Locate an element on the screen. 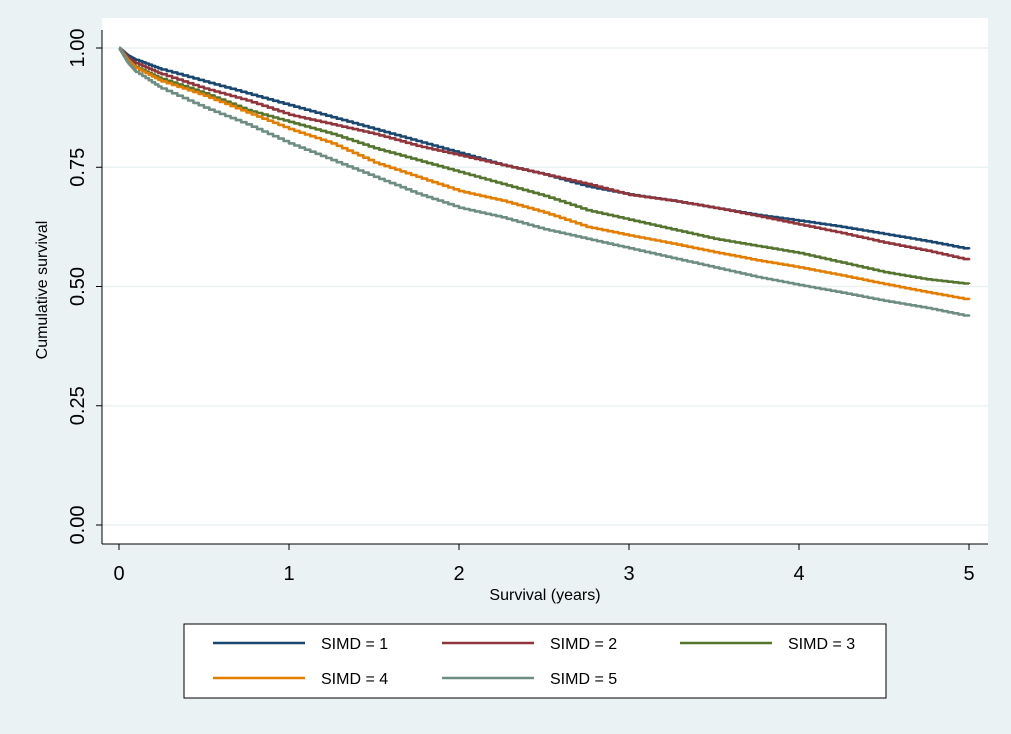 The width and height of the screenshot is (1011, 734). legend-box is located at coordinates (535, 661).